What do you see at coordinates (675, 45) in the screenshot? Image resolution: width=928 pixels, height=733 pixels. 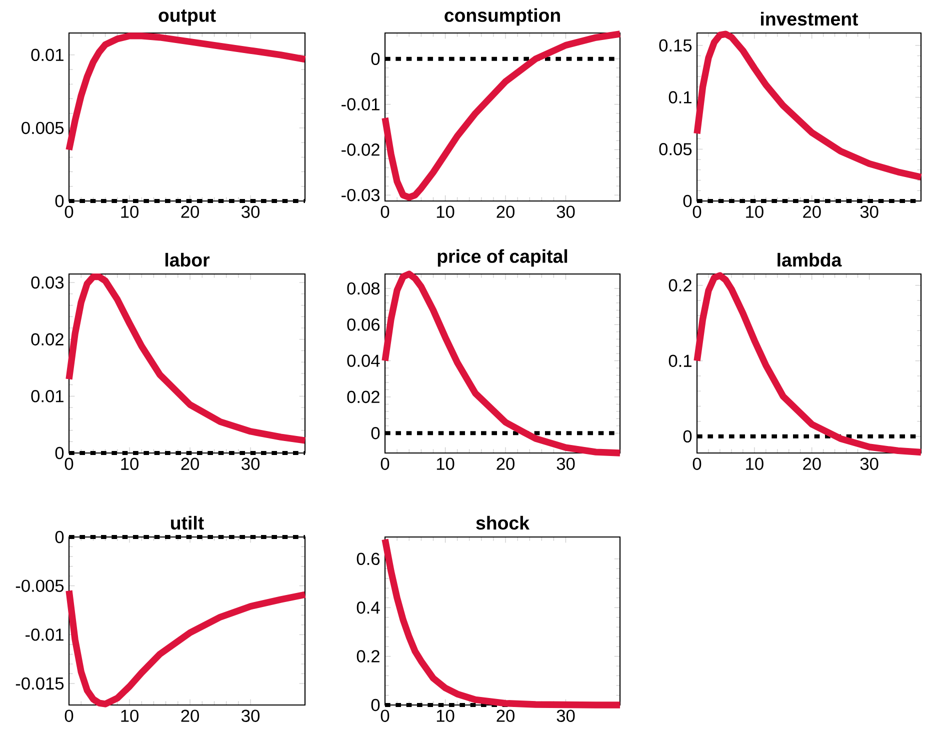 I see `y-tick-label: 0.15` at bounding box center [675, 45].